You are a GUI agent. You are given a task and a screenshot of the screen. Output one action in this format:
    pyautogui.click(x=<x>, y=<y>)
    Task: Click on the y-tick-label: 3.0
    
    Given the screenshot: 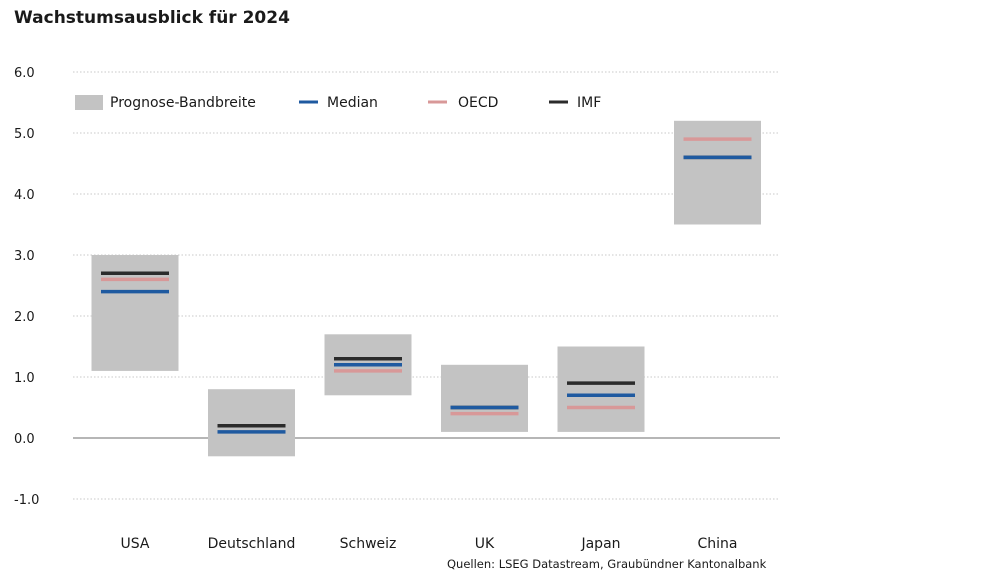 What is the action you would take?
    pyautogui.click(x=24, y=256)
    